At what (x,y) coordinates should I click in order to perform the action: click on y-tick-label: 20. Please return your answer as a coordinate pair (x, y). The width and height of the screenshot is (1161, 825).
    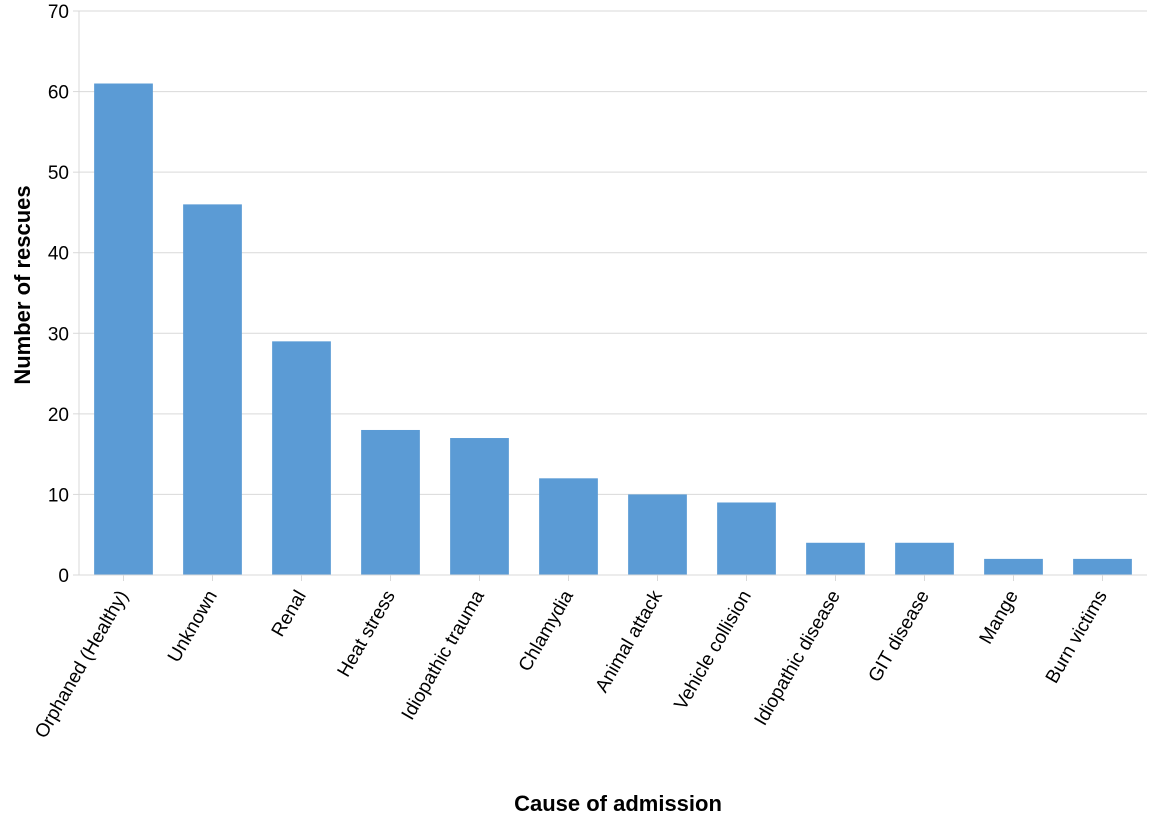
    Looking at the image, I should click on (58, 415).